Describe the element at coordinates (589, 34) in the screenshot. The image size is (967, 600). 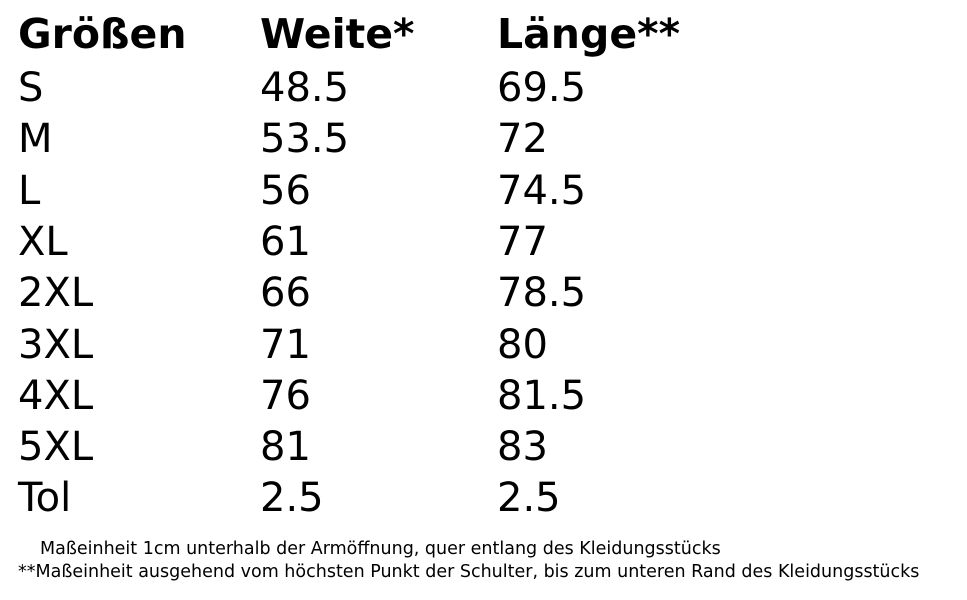
I see `column-header: Länge**` at that location.